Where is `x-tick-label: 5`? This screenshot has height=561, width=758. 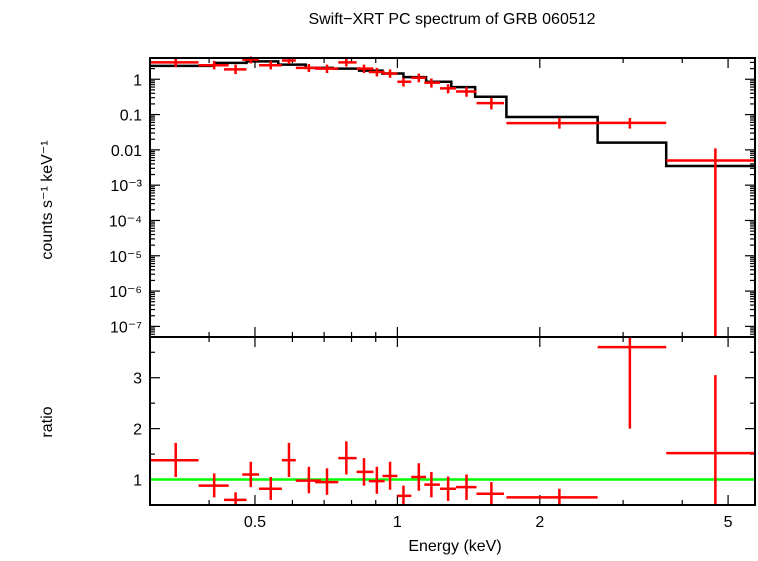
x-tick-label: 5 is located at coordinates (728, 522).